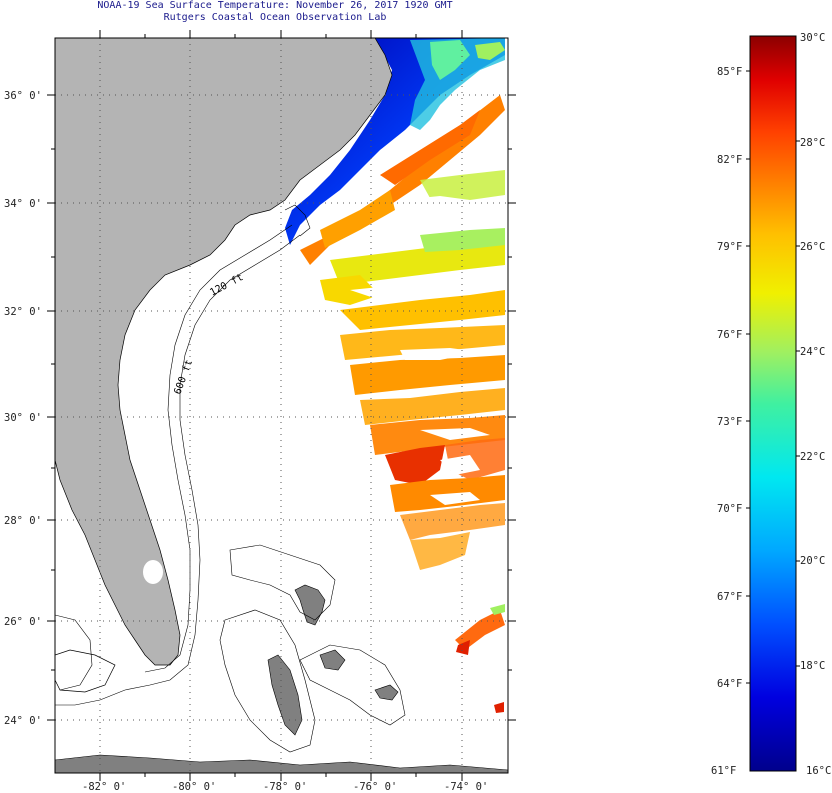 Image resolution: width=832 pixels, height=793 pixels. What do you see at coordinates (23, 312) in the screenshot?
I see `lat-label-32: 32° 0'` at bounding box center [23, 312].